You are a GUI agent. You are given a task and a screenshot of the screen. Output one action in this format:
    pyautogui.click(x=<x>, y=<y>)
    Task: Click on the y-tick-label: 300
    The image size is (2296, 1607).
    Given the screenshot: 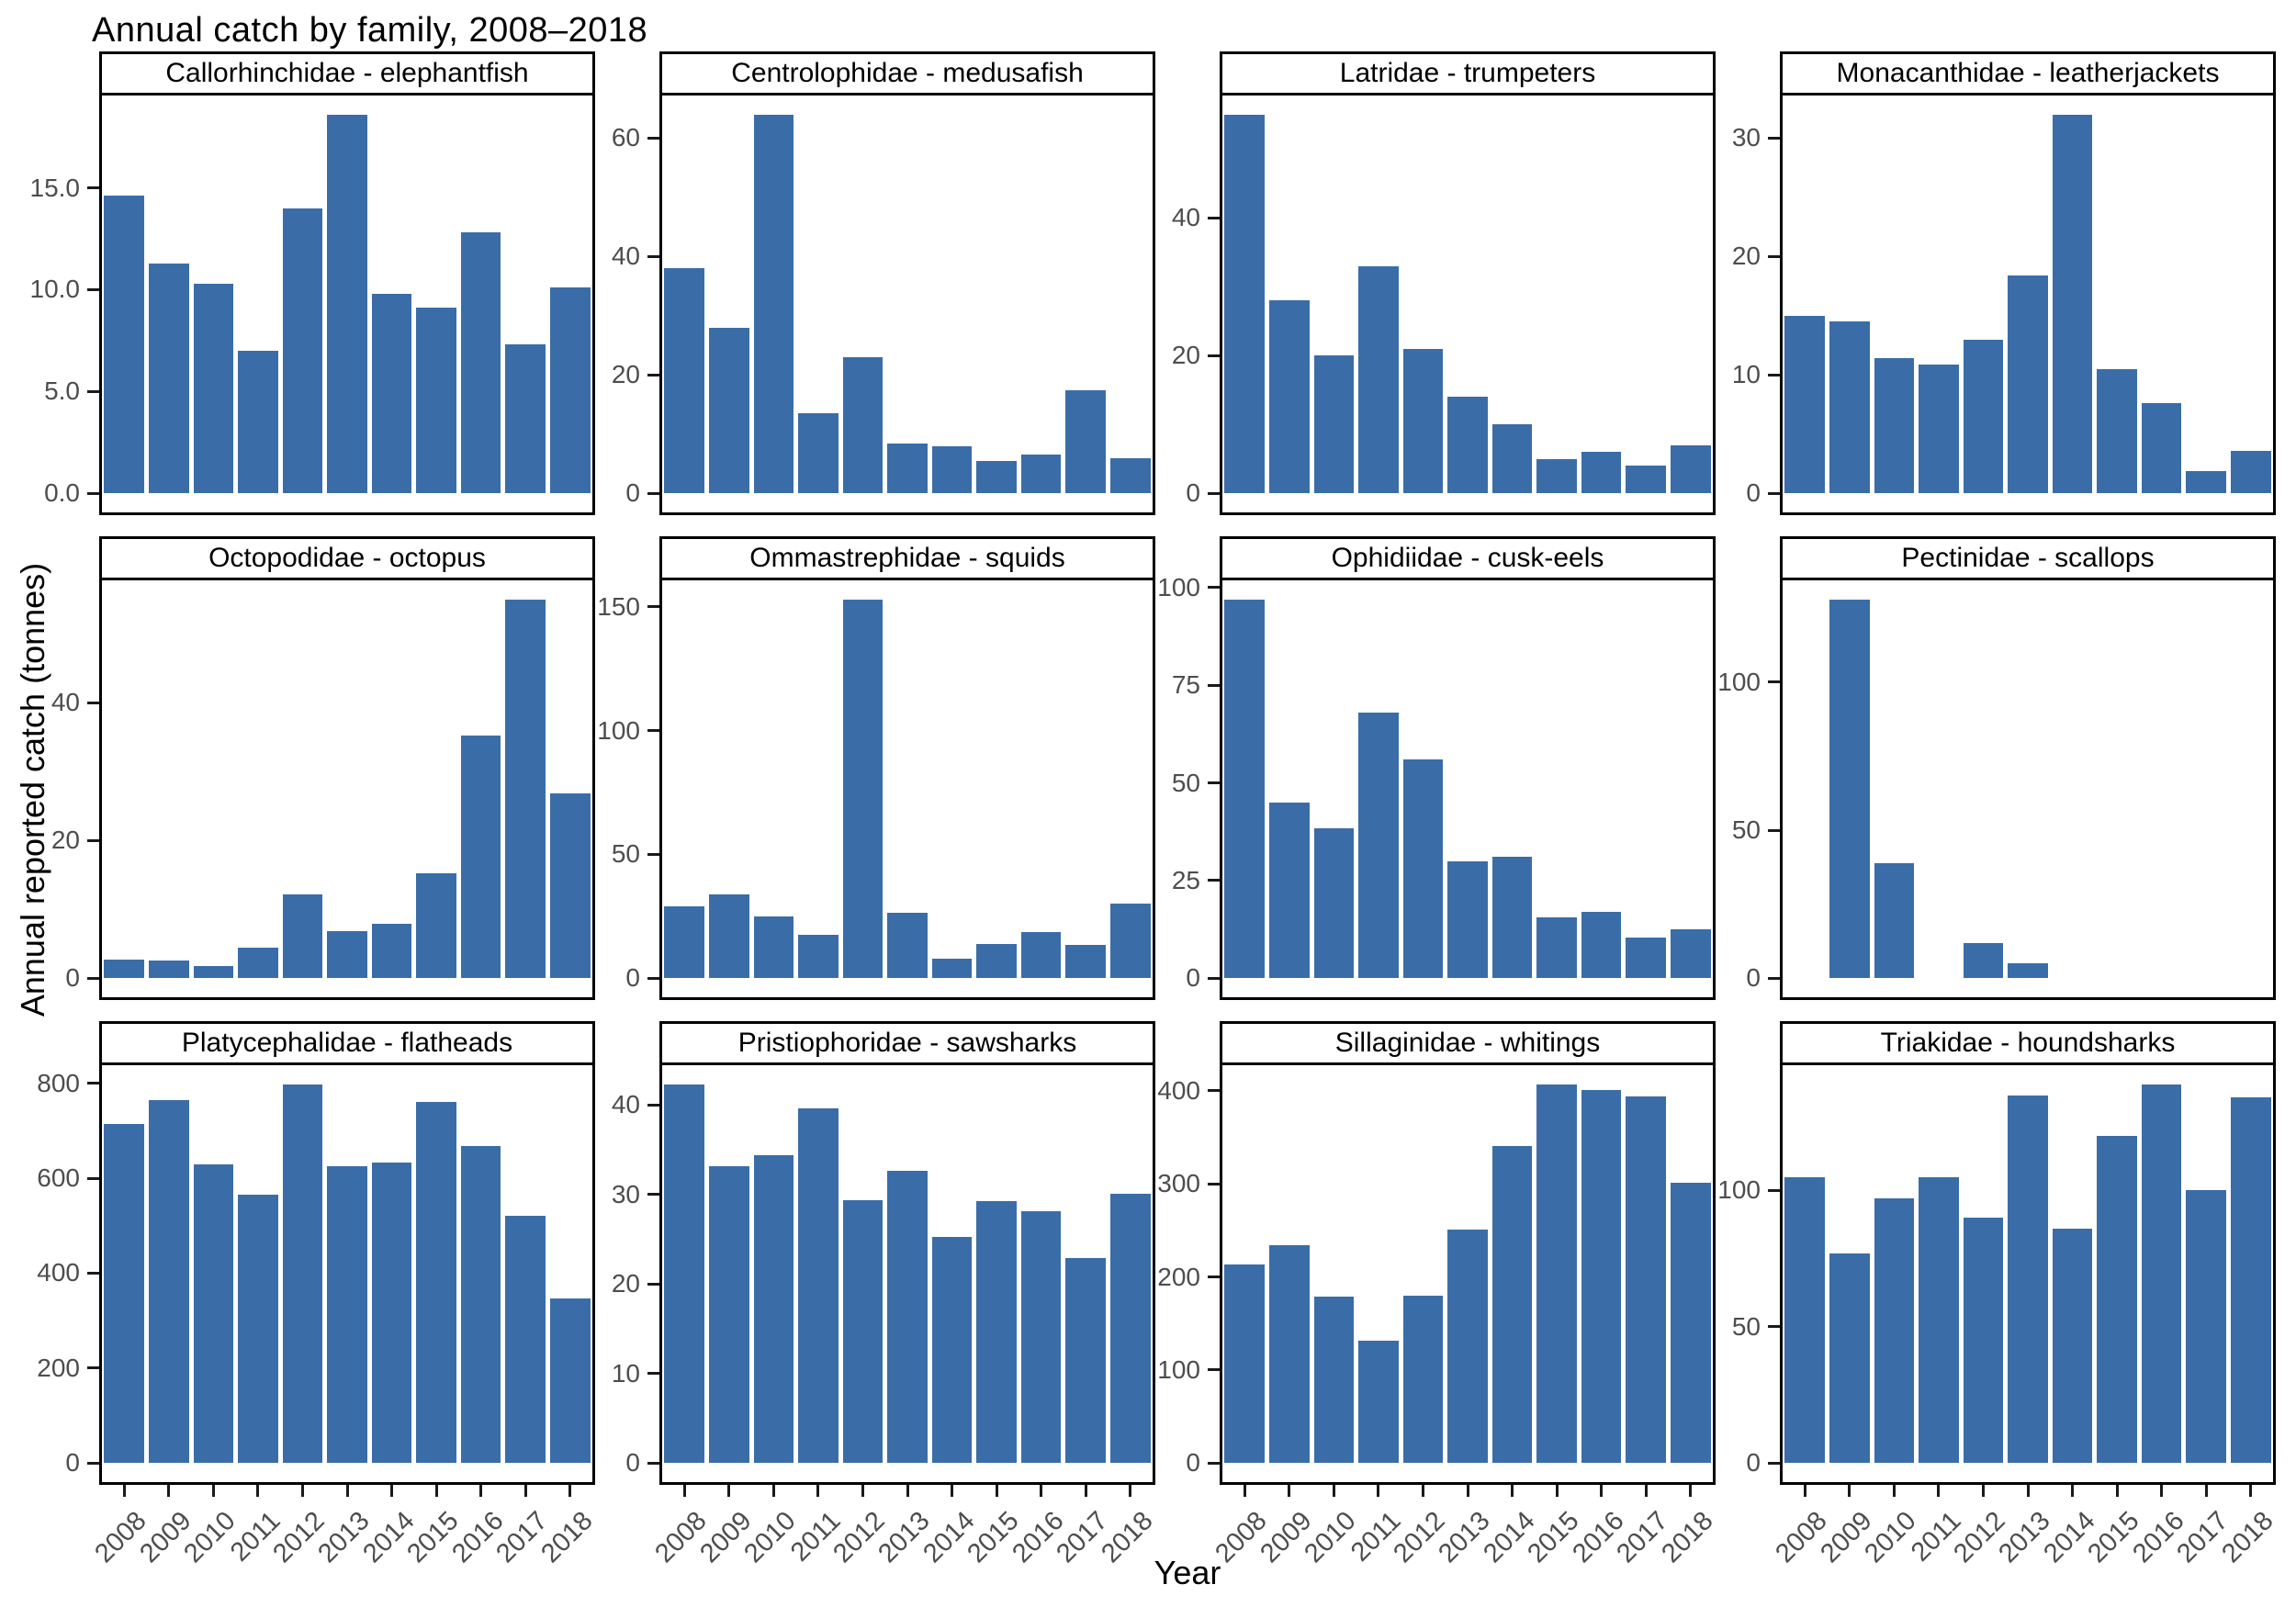 What is the action you would take?
    pyautogui.click(x=1179, y=1183)
    